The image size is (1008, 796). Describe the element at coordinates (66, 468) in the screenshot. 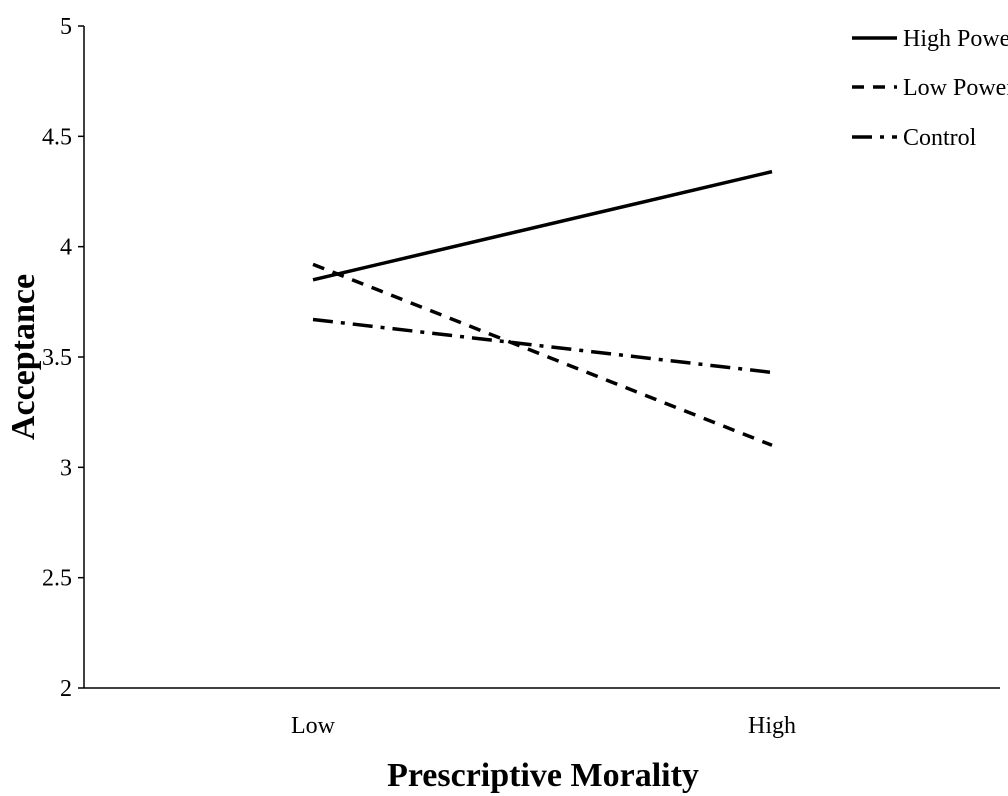

I see `y-tick-label: 3` at that location.